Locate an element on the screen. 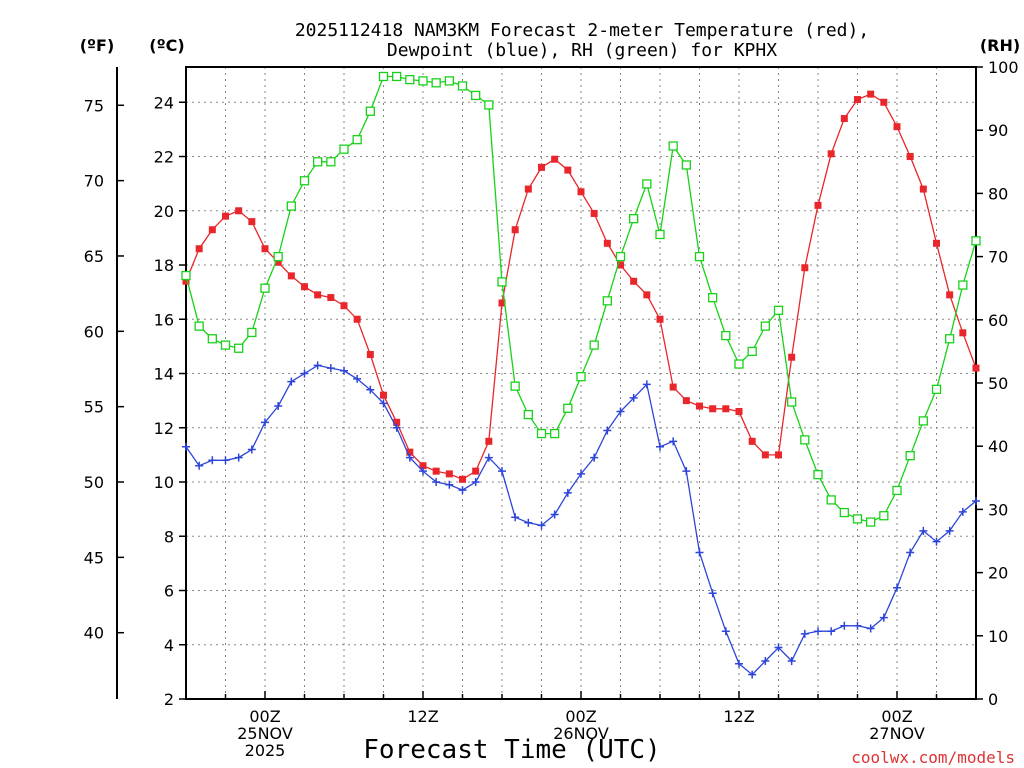 This screenshot has width=1024, height=768. rh-tick-label: 70 is located at coordinates (998, 257).